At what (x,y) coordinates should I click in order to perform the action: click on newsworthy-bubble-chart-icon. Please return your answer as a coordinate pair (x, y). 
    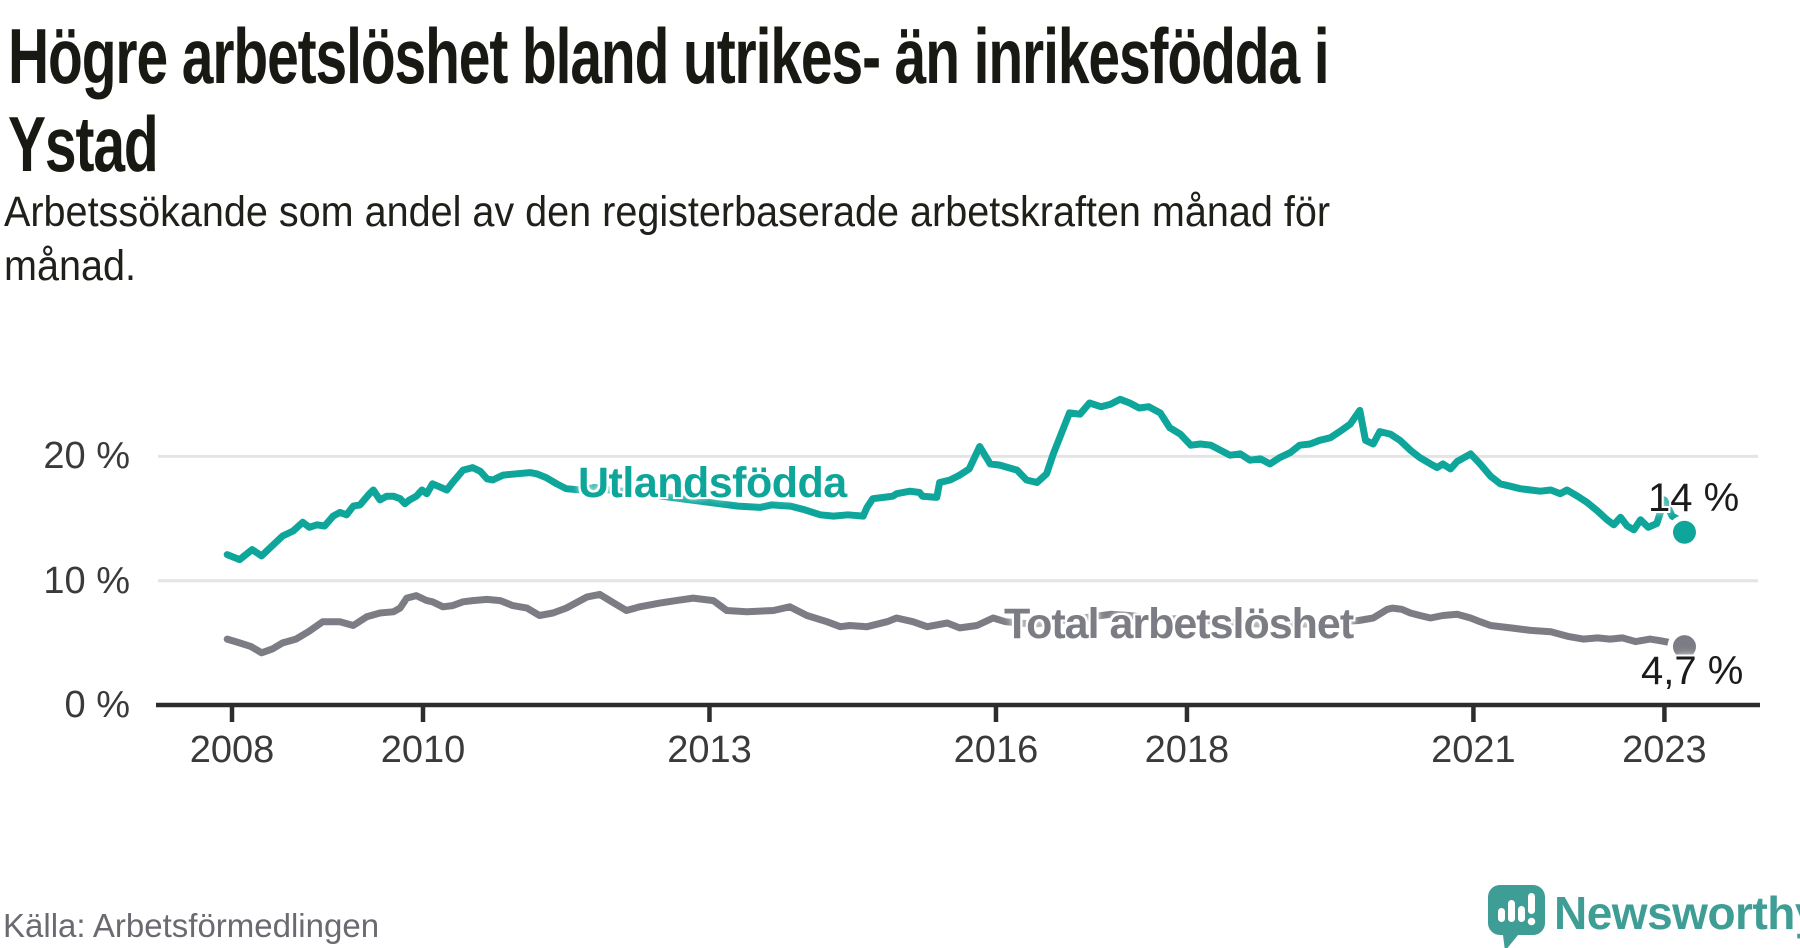
    Looking at the image, I should click on (1516, 916).